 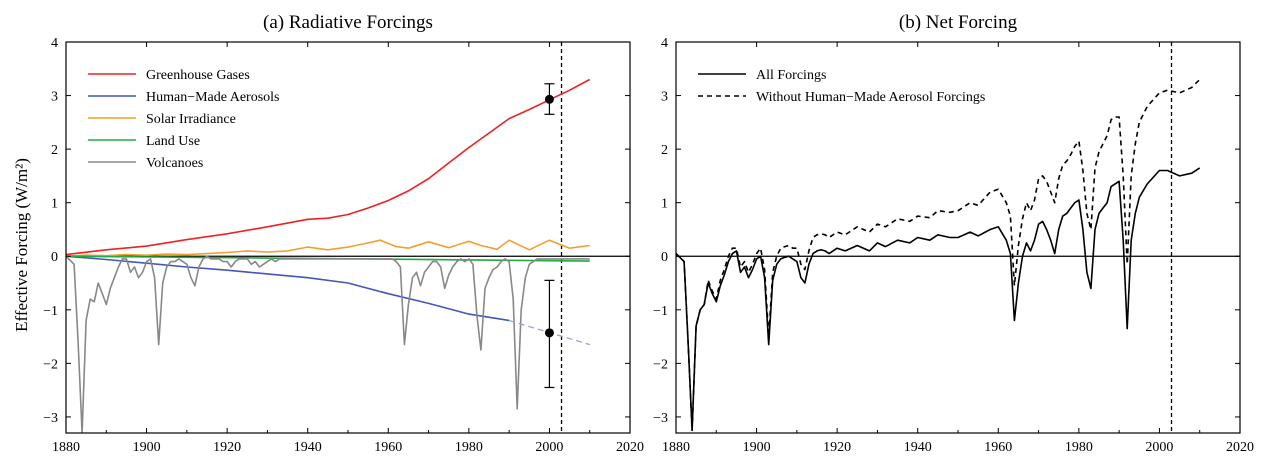 I want to click on chart-title: (a) Radiative Forcings, so click(x=348, y=22).